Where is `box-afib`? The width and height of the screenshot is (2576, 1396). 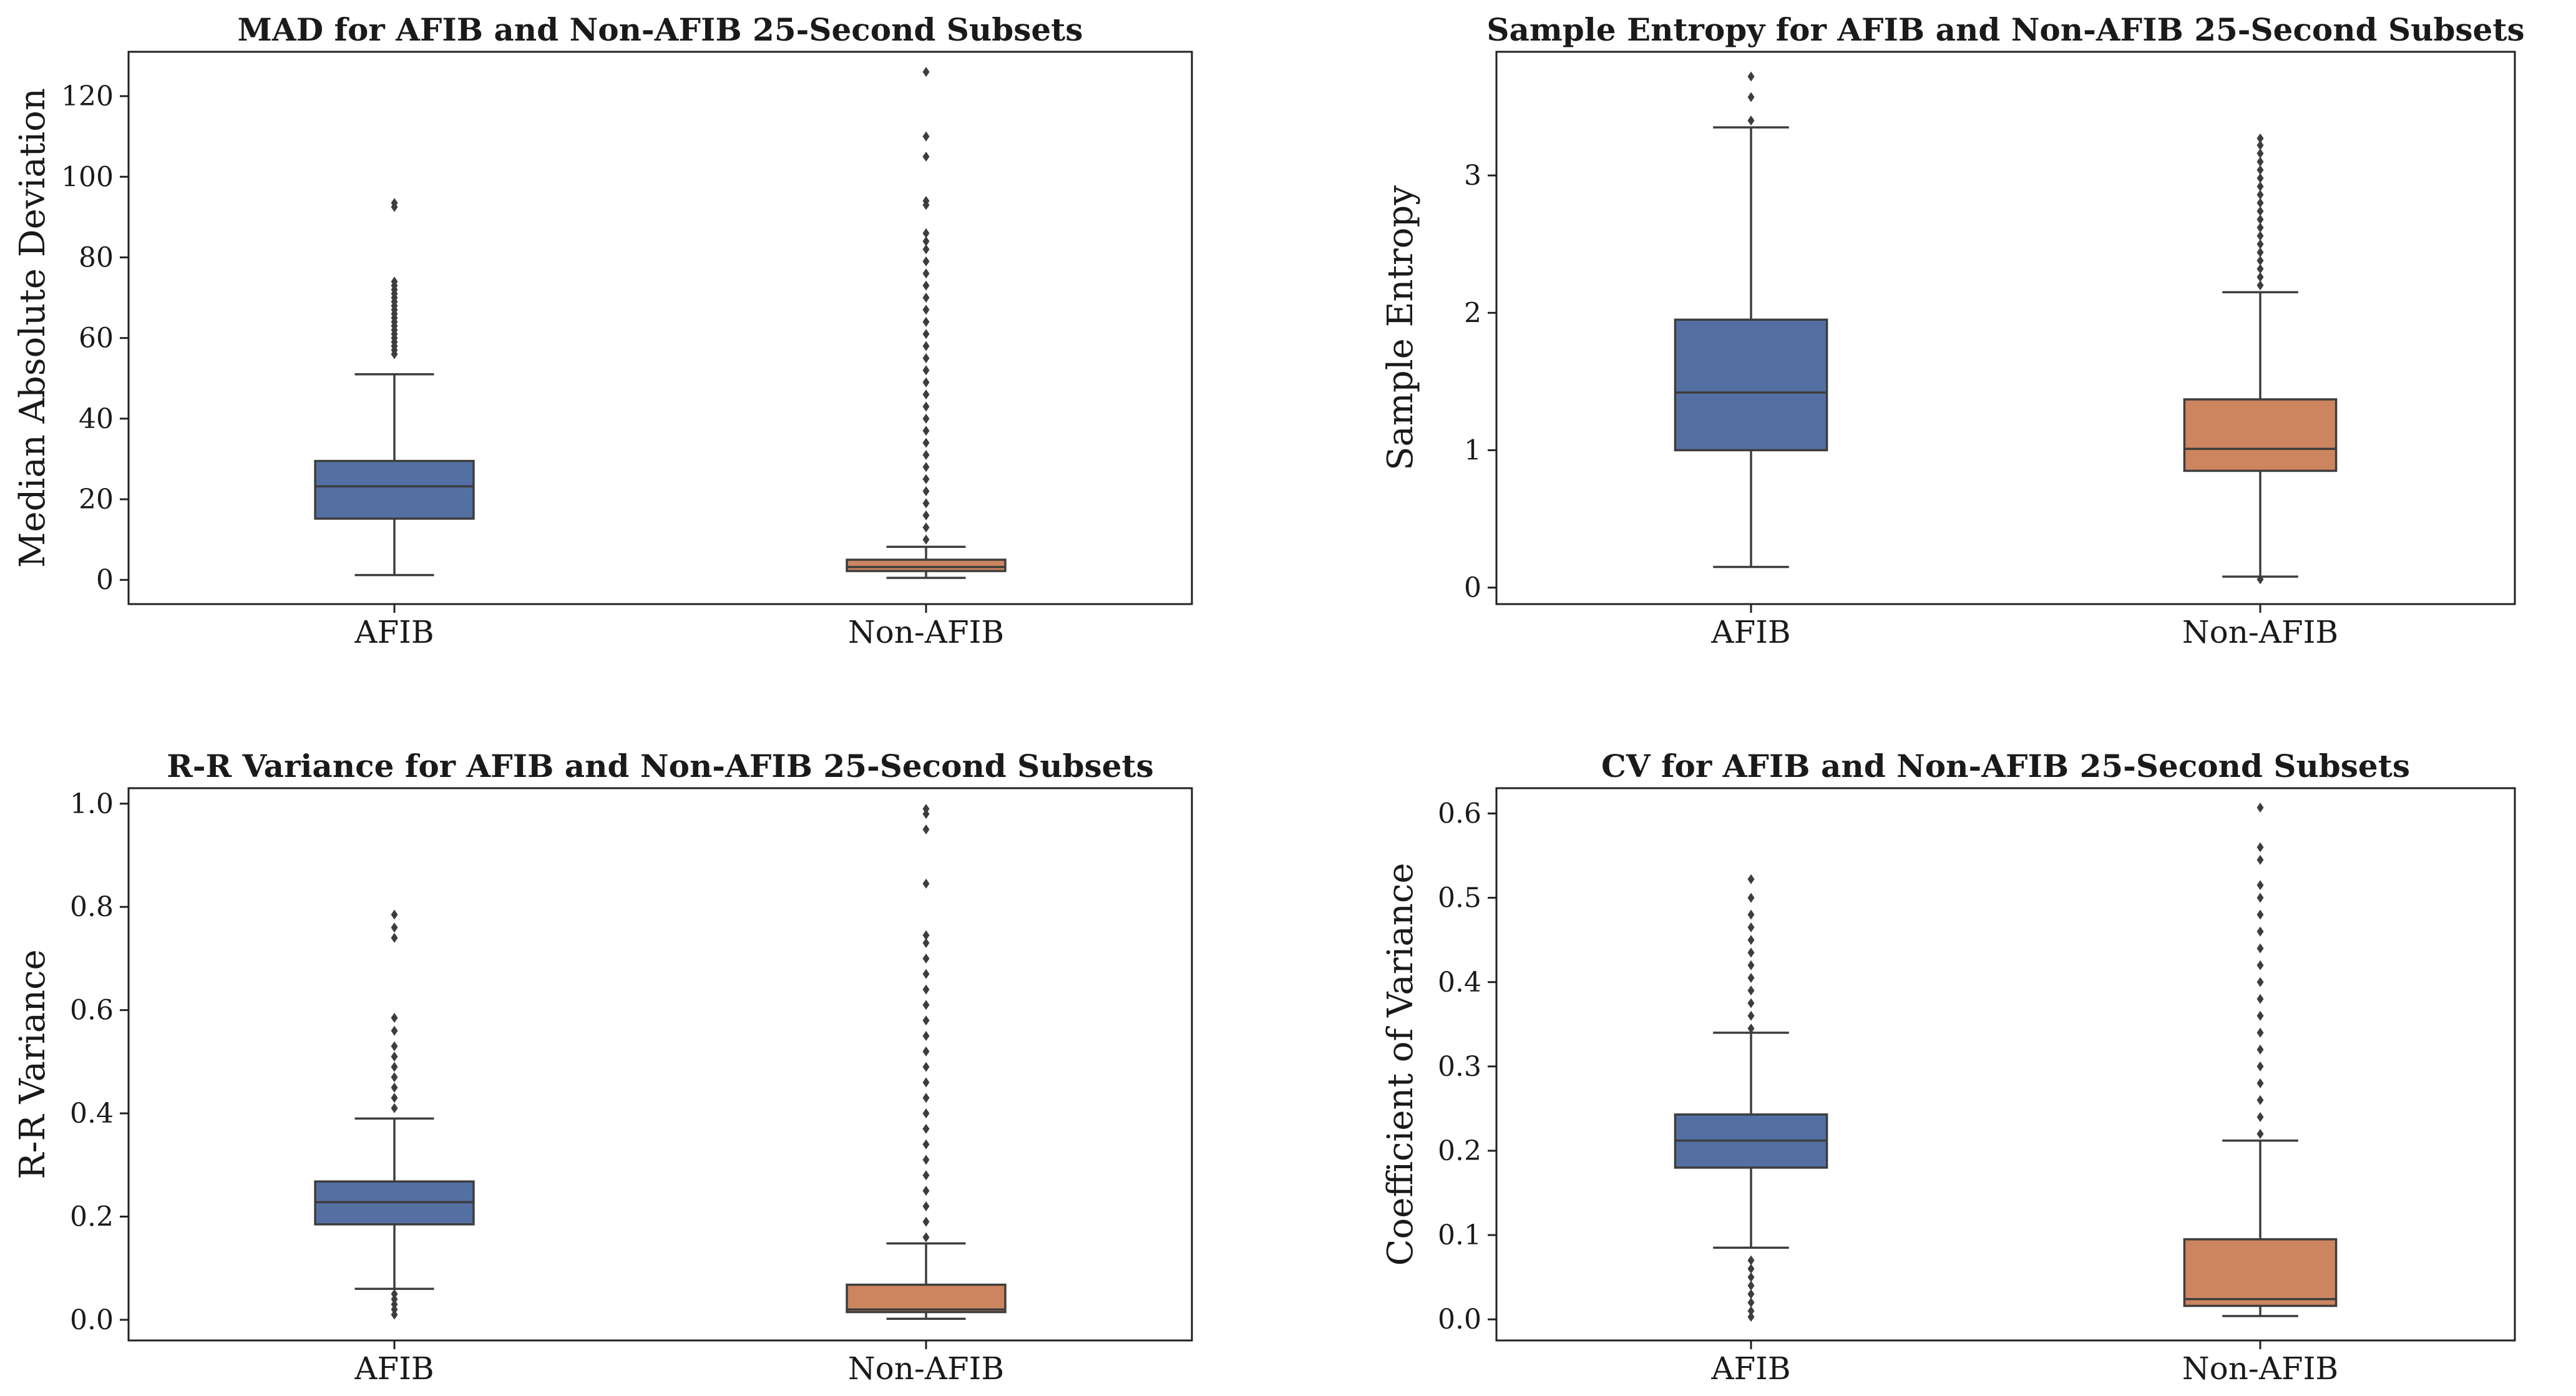 box-afib is located at coordinates (1751, 385).